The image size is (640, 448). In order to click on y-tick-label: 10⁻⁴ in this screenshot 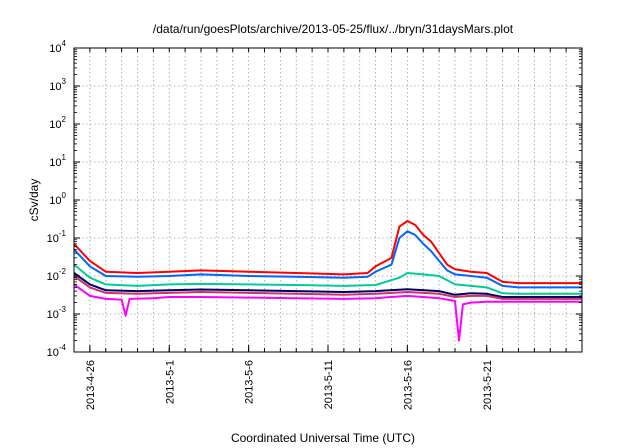, I will do `click(57, 351)`.